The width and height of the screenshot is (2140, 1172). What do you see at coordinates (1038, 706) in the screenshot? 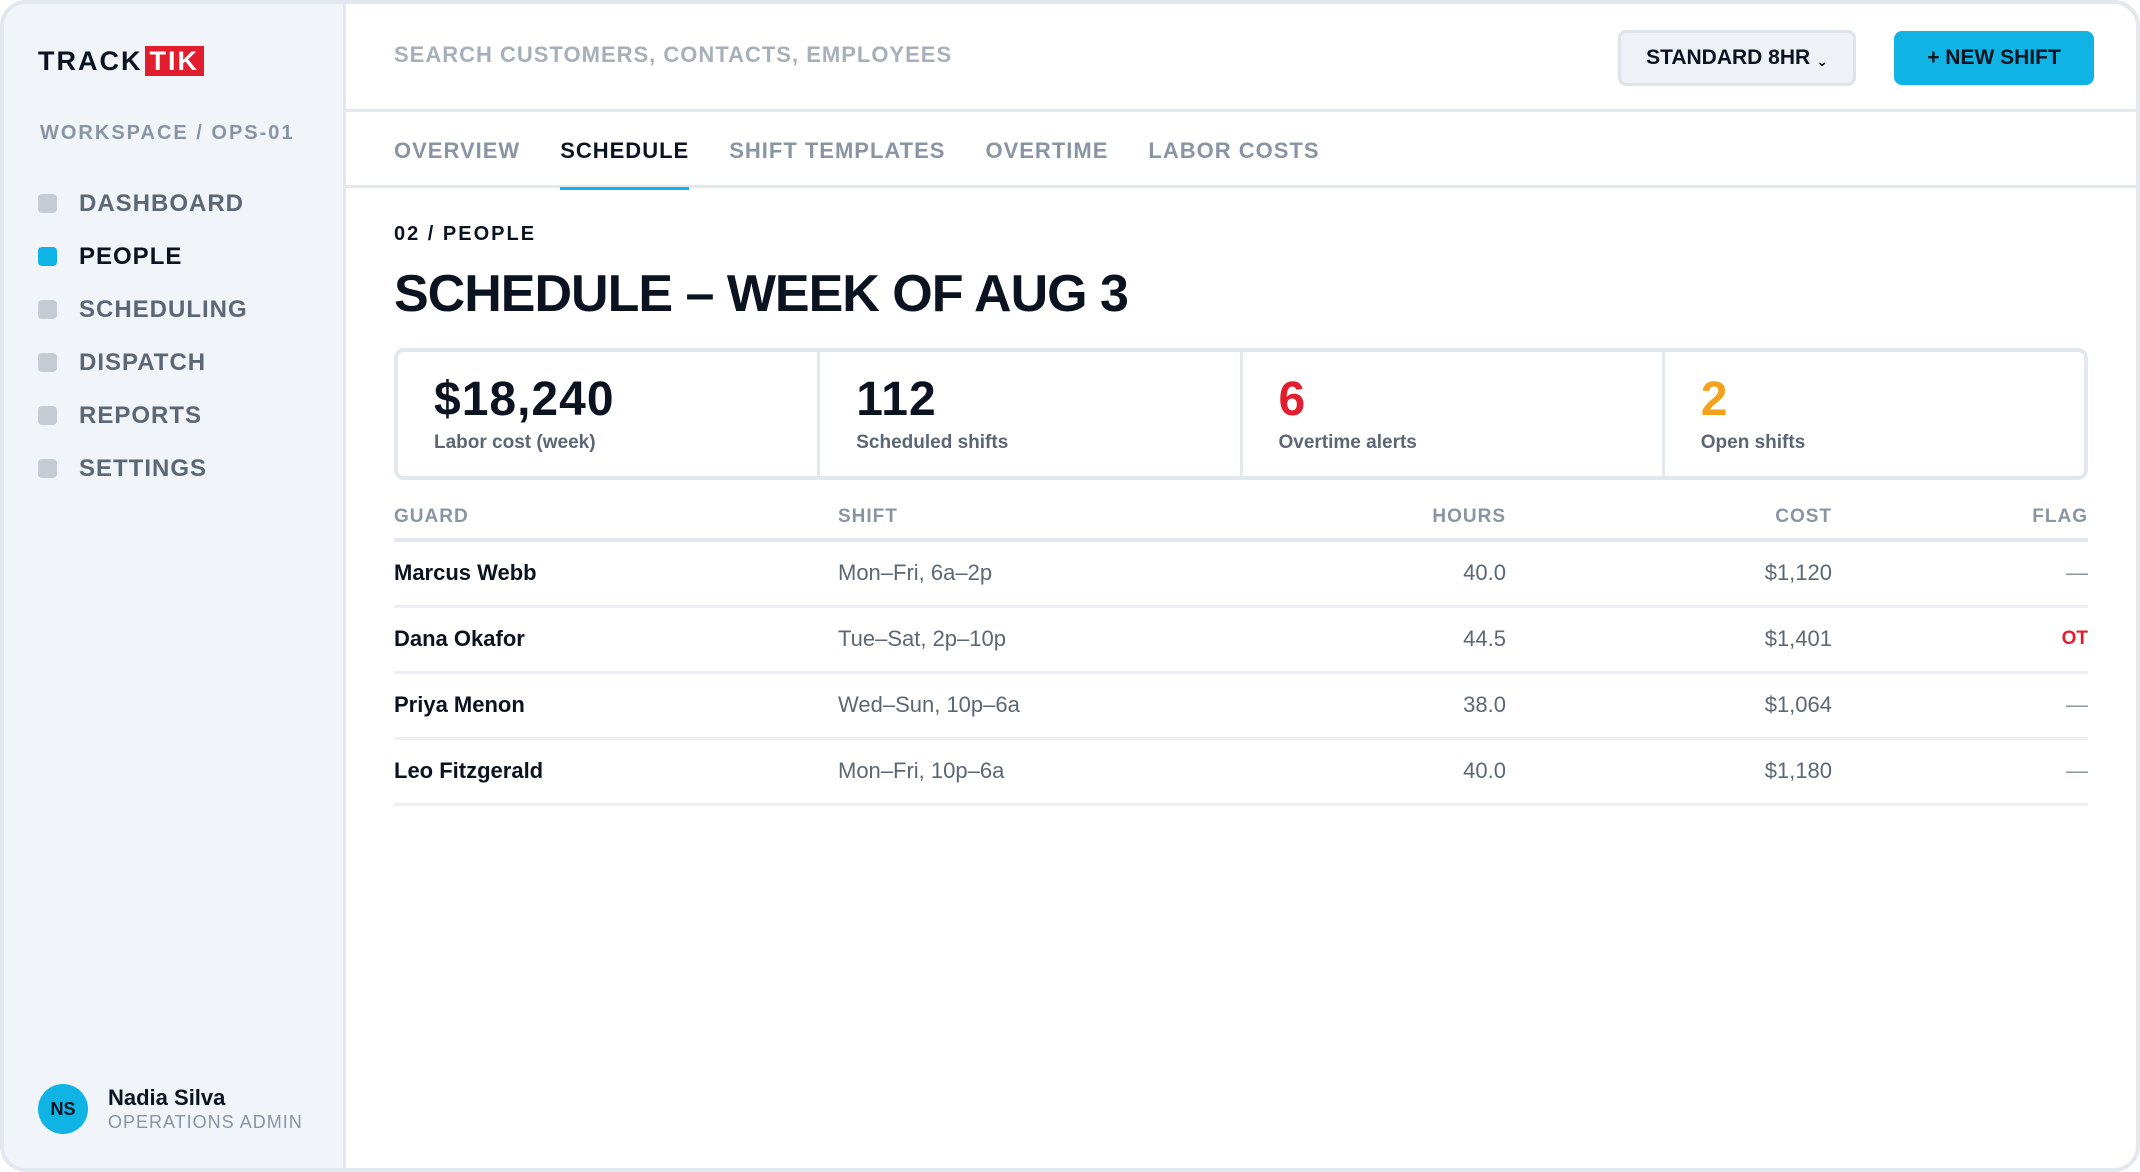
I see `cell-shift: Wed–Sun, 10p–6a` at bounding box center [1038, 706].